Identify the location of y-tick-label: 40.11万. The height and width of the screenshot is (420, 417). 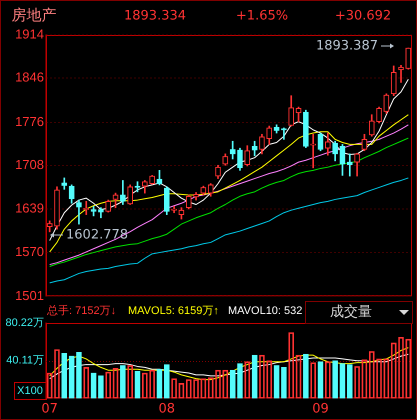
(25, 360).